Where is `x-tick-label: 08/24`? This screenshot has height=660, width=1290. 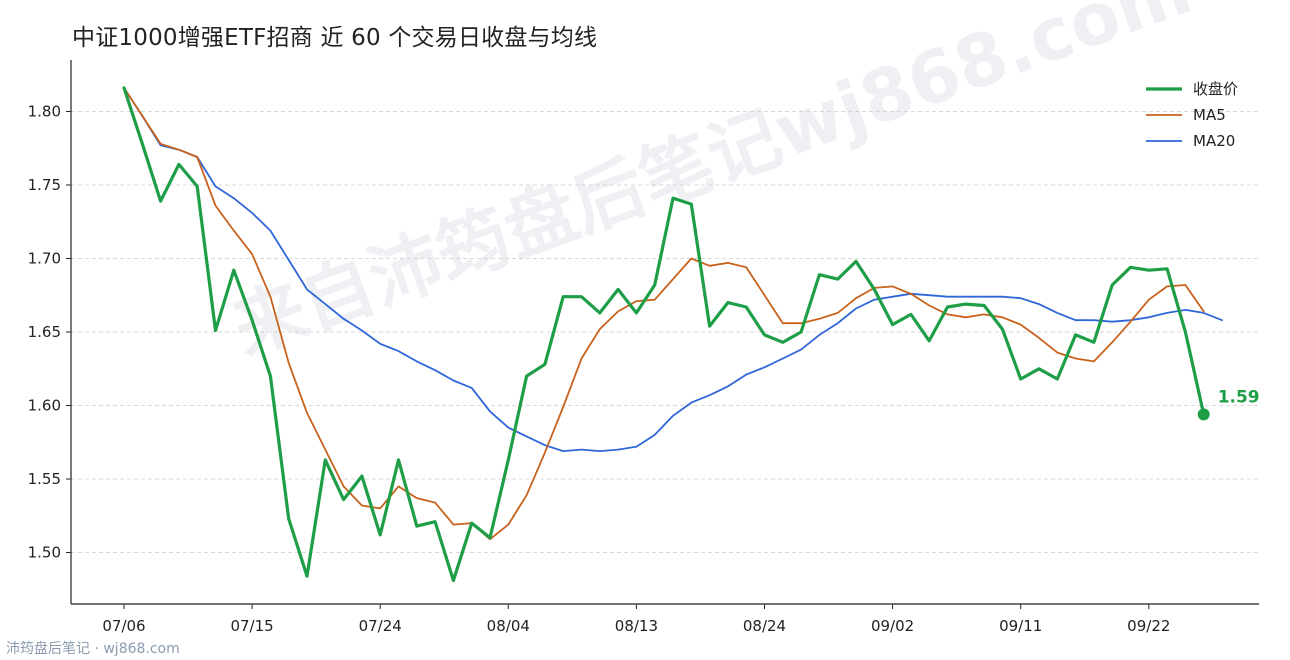 x-tick-label: 08/24 is located at coordinates (764, 626).